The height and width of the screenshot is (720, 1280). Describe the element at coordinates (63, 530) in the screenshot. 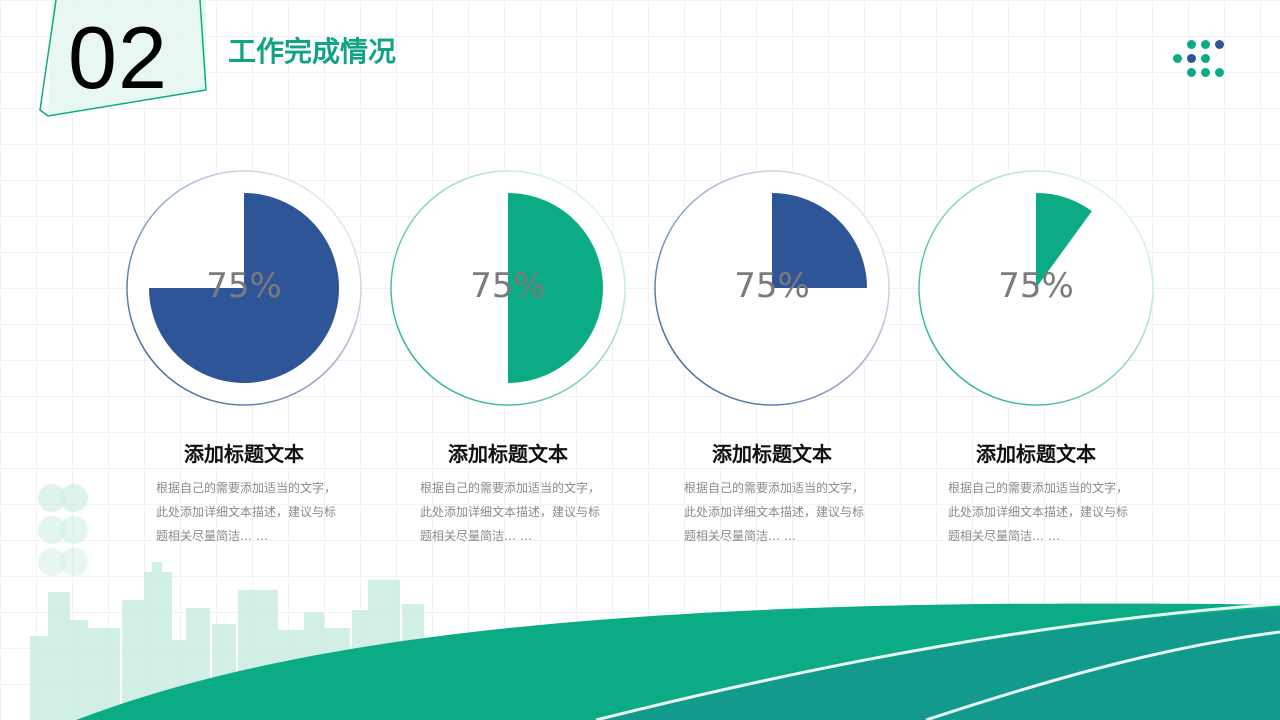

I see `leaf-pattern` at that location.